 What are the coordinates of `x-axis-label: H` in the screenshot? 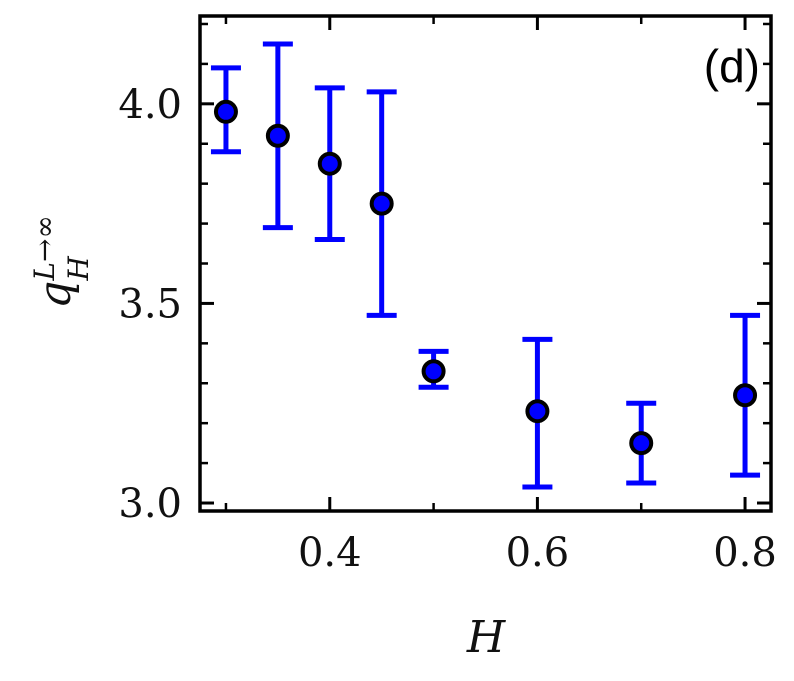 It's located at (486, 637).